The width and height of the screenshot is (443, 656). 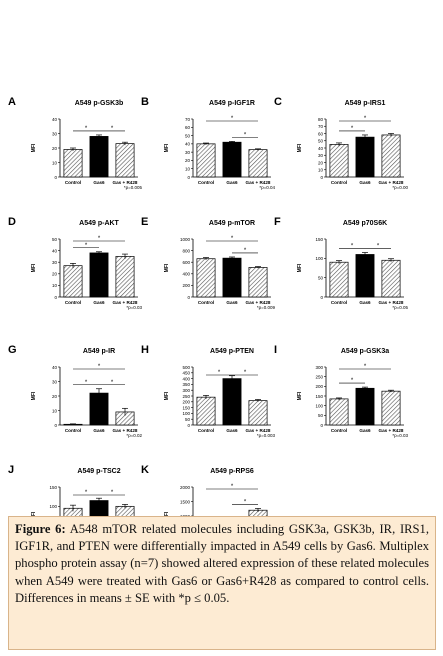 I want to click on y-tick-label: 500, so click(x=186, y=367).